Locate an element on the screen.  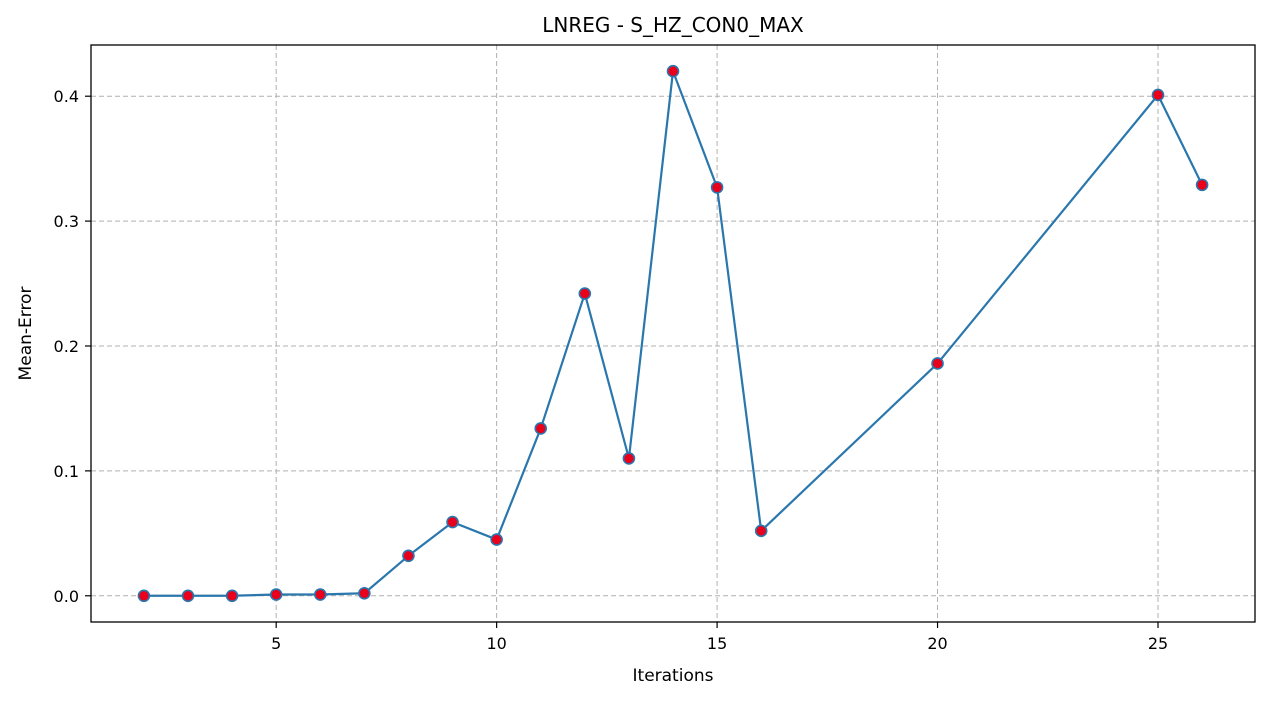
y-tick-label: 0.2 is located at coordinates (66, 346).